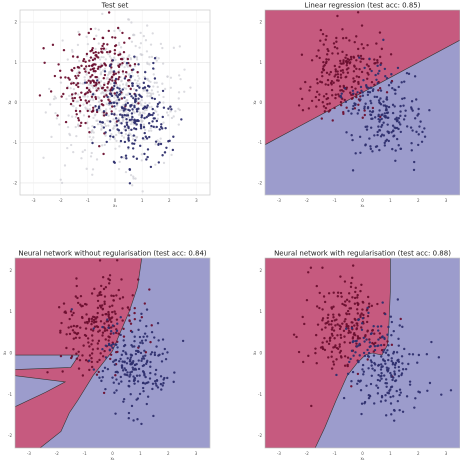 This screenshot has width=460, height=460. Describe the element at coordinates (260, 22) in the screenshot. I see `y-tick-label: 2` at that location.